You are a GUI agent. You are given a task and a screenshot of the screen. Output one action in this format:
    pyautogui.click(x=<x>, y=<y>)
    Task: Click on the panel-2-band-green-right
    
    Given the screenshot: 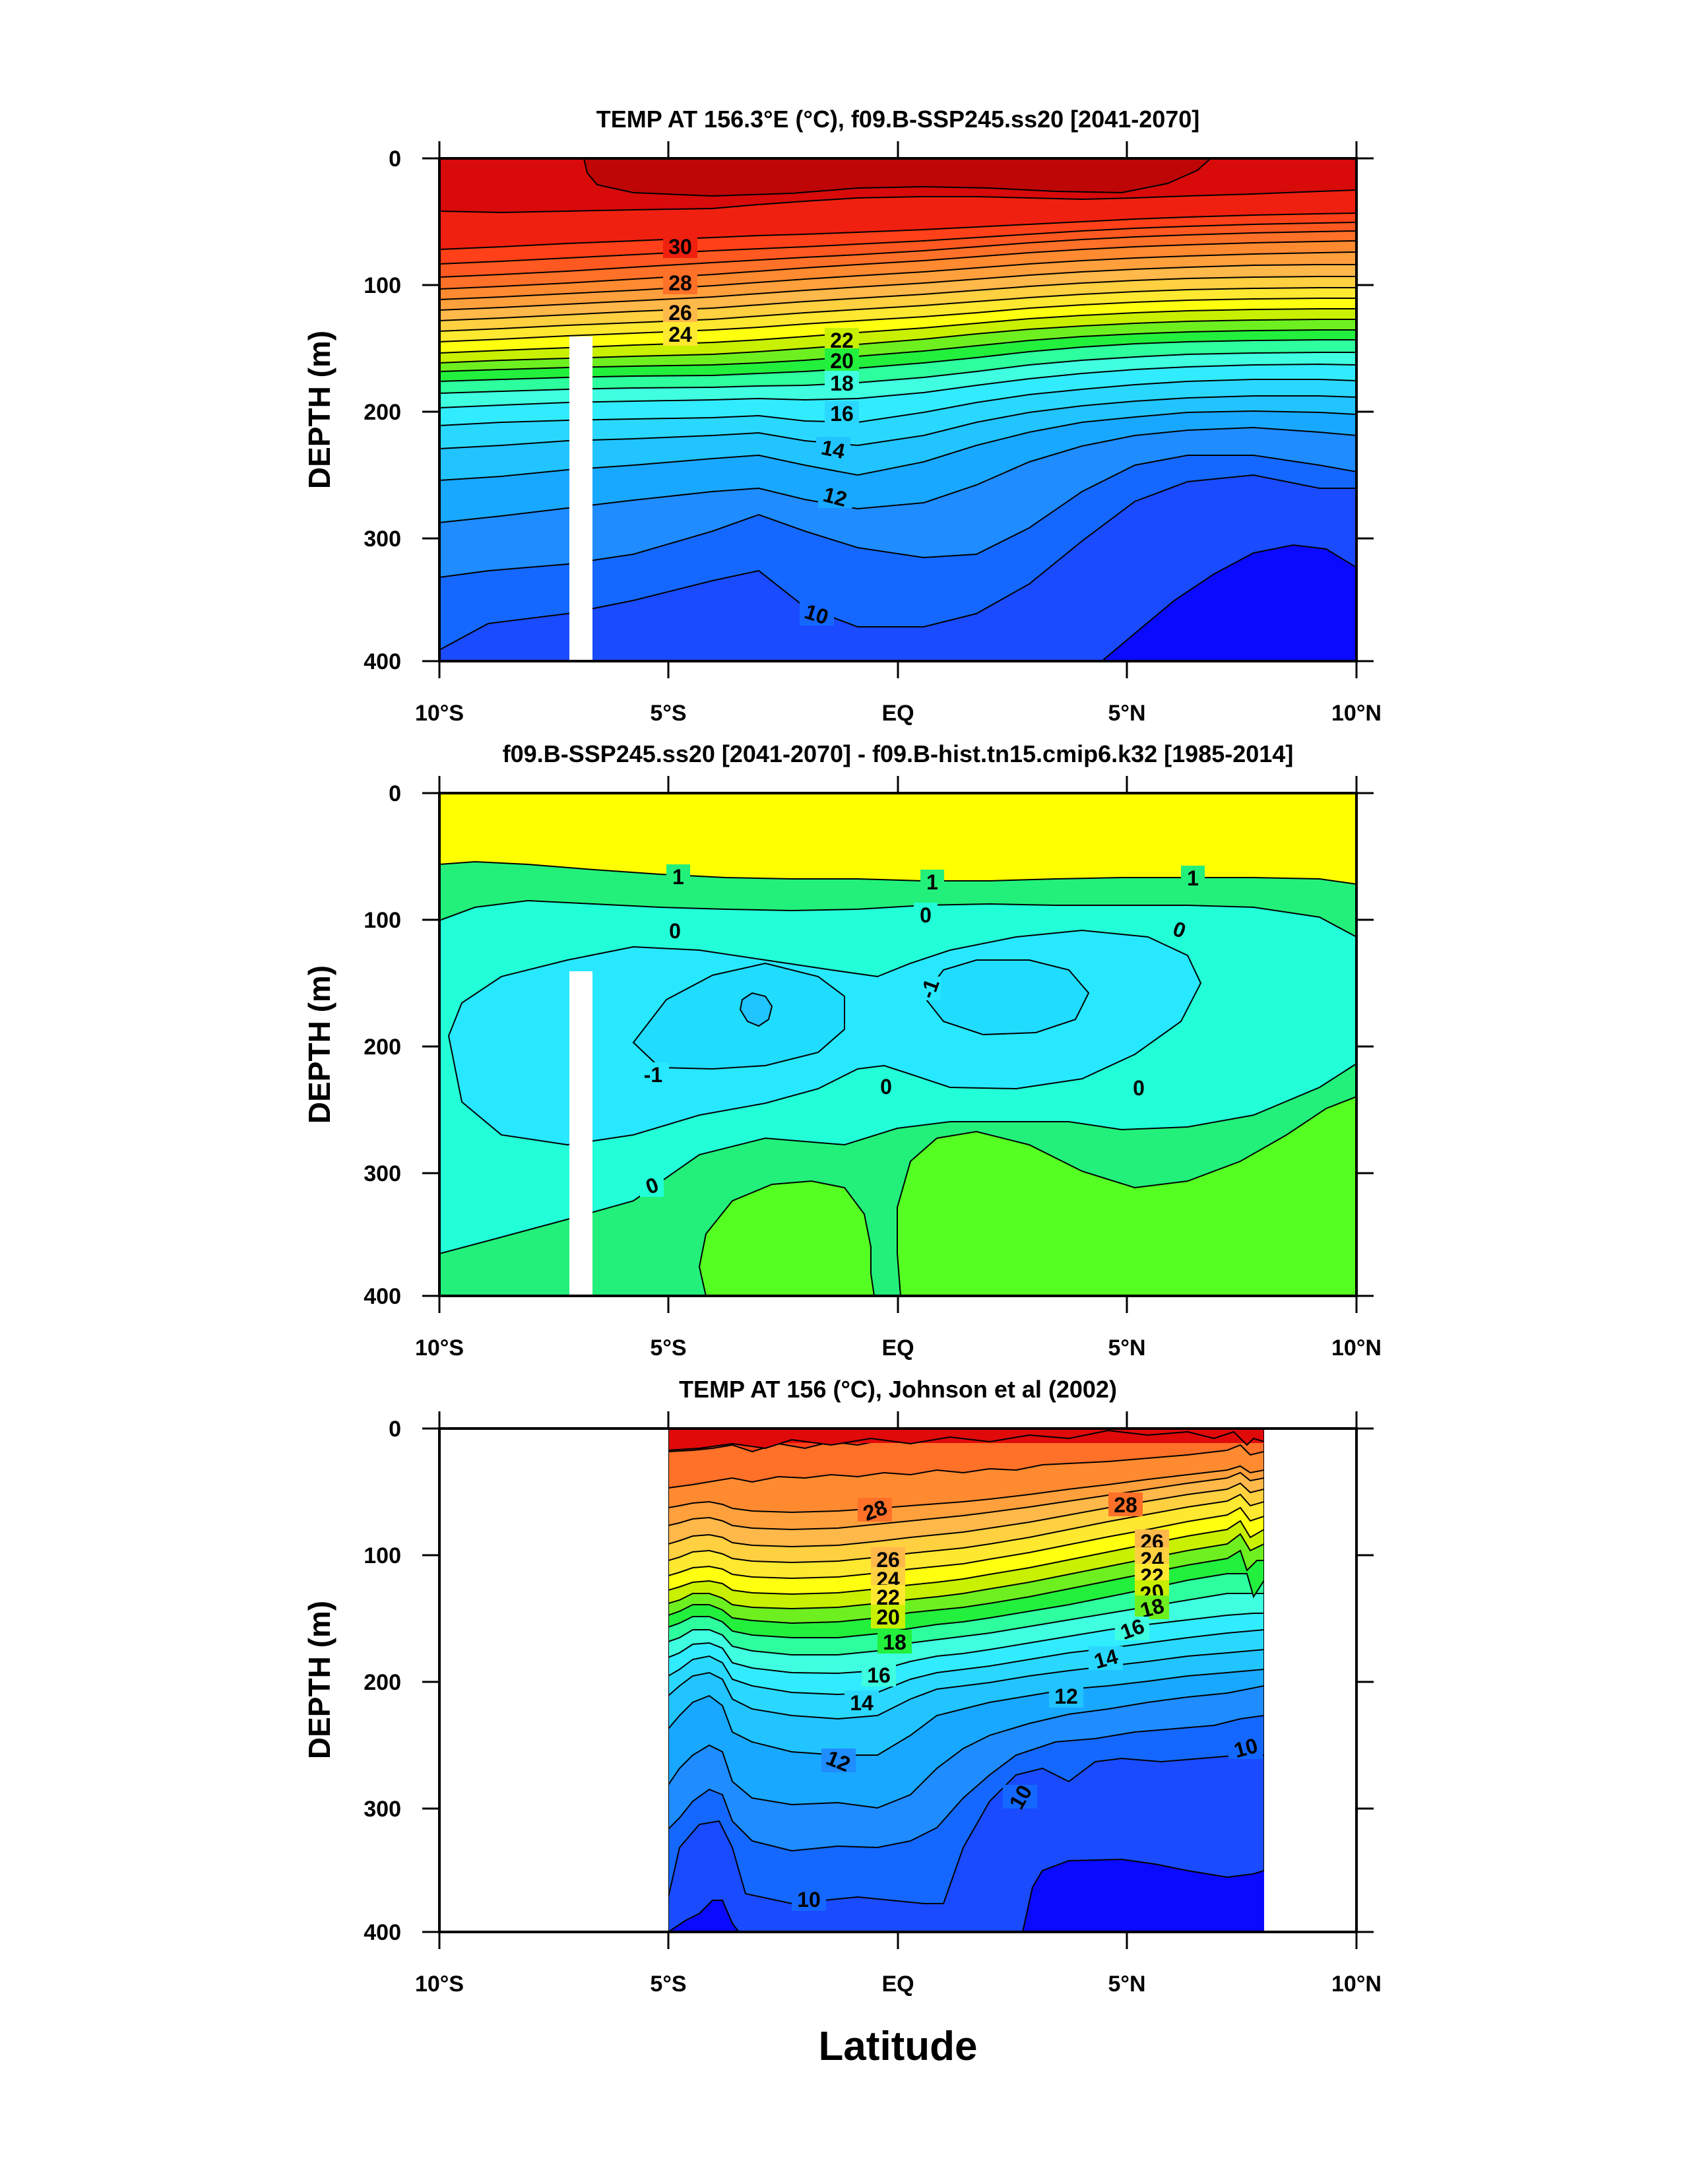 What is the action you would take?
    pyautogui.click(x=1126, y=1195)
    